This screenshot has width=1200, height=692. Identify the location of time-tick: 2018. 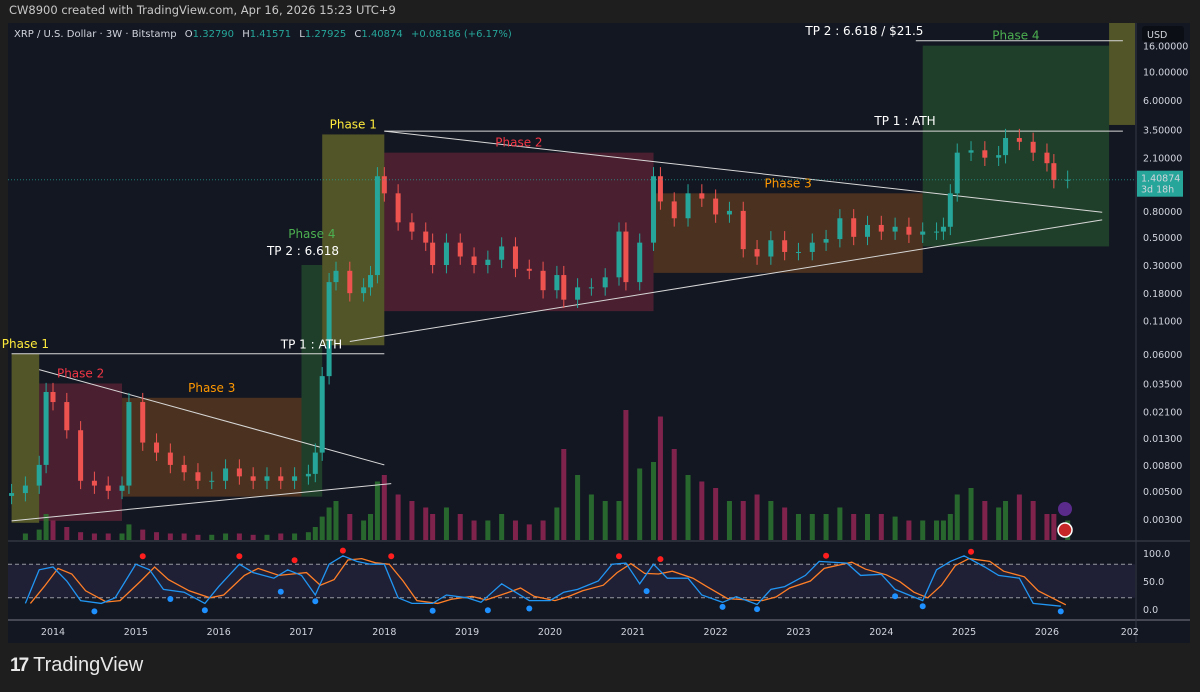
(384, 632).